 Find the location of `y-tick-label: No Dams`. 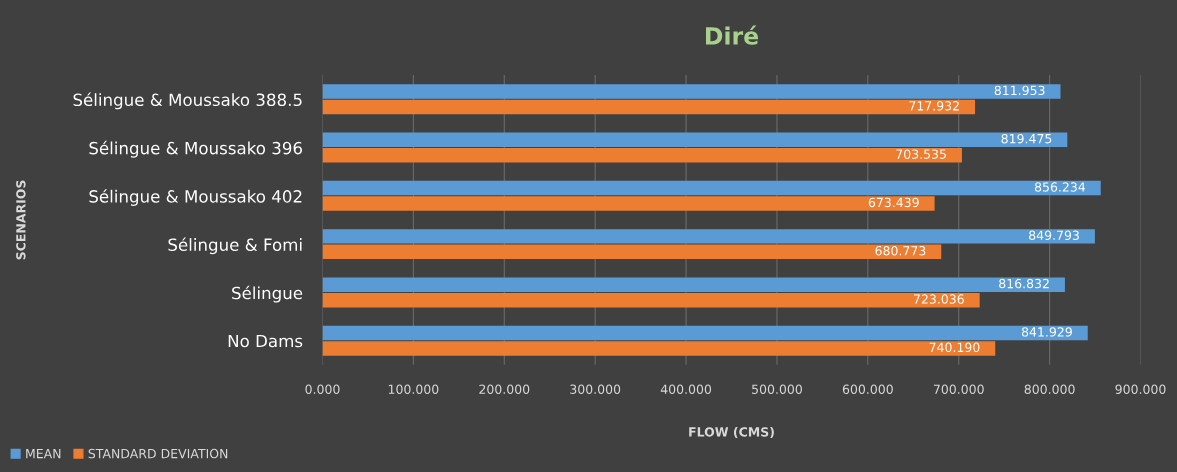

y-tick-label: No Dams is located at coordinates (265, 341).